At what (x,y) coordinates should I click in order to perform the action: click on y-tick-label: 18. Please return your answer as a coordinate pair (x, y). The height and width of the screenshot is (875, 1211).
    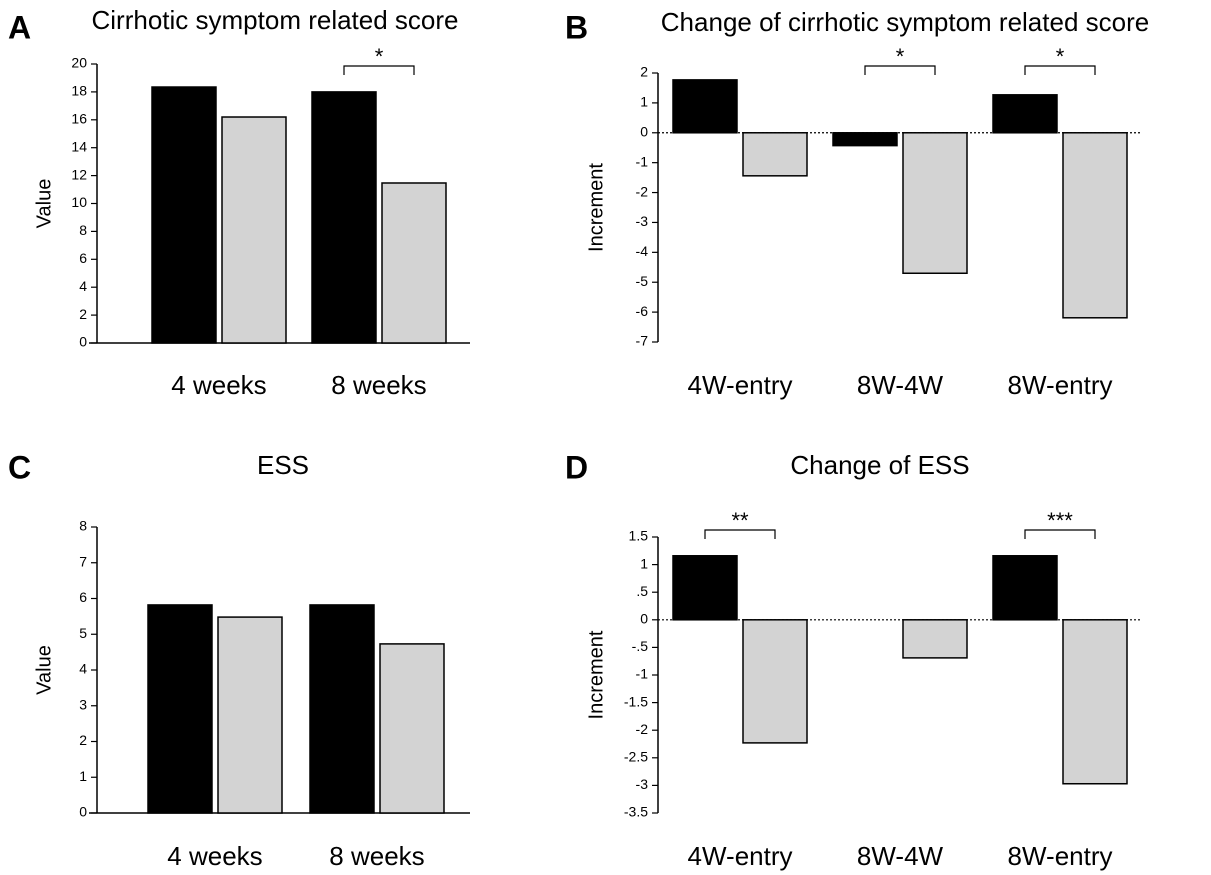
    Looking at the image, I should click on (79, 91).